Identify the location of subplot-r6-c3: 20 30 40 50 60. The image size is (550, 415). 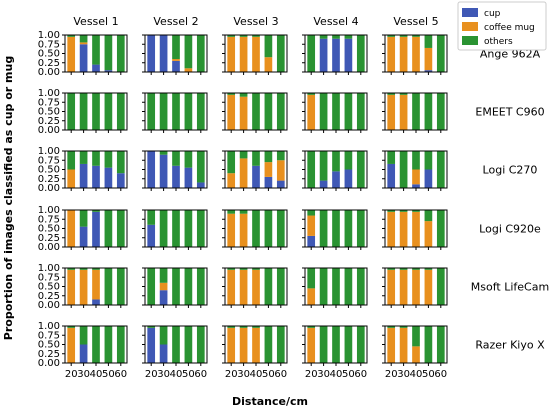
(255, 352).